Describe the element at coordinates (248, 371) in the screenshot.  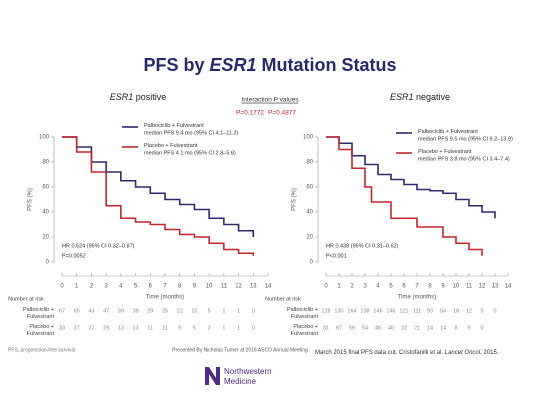
I see `logo-text: Northwestern` at that location.